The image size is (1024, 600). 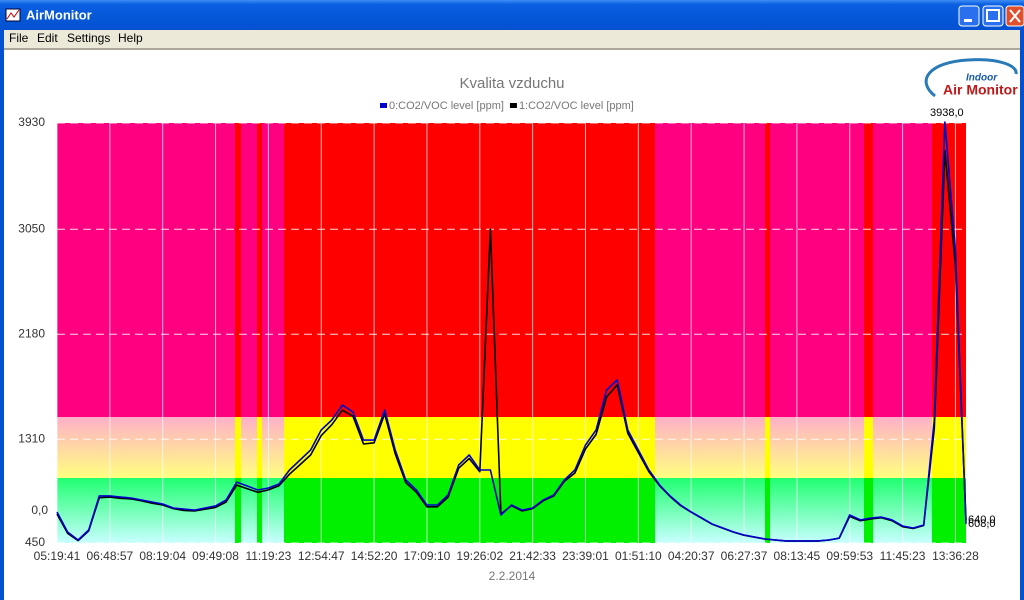 I want to click on x-tick-label: 01:51:10, so click(x=638, y=556).